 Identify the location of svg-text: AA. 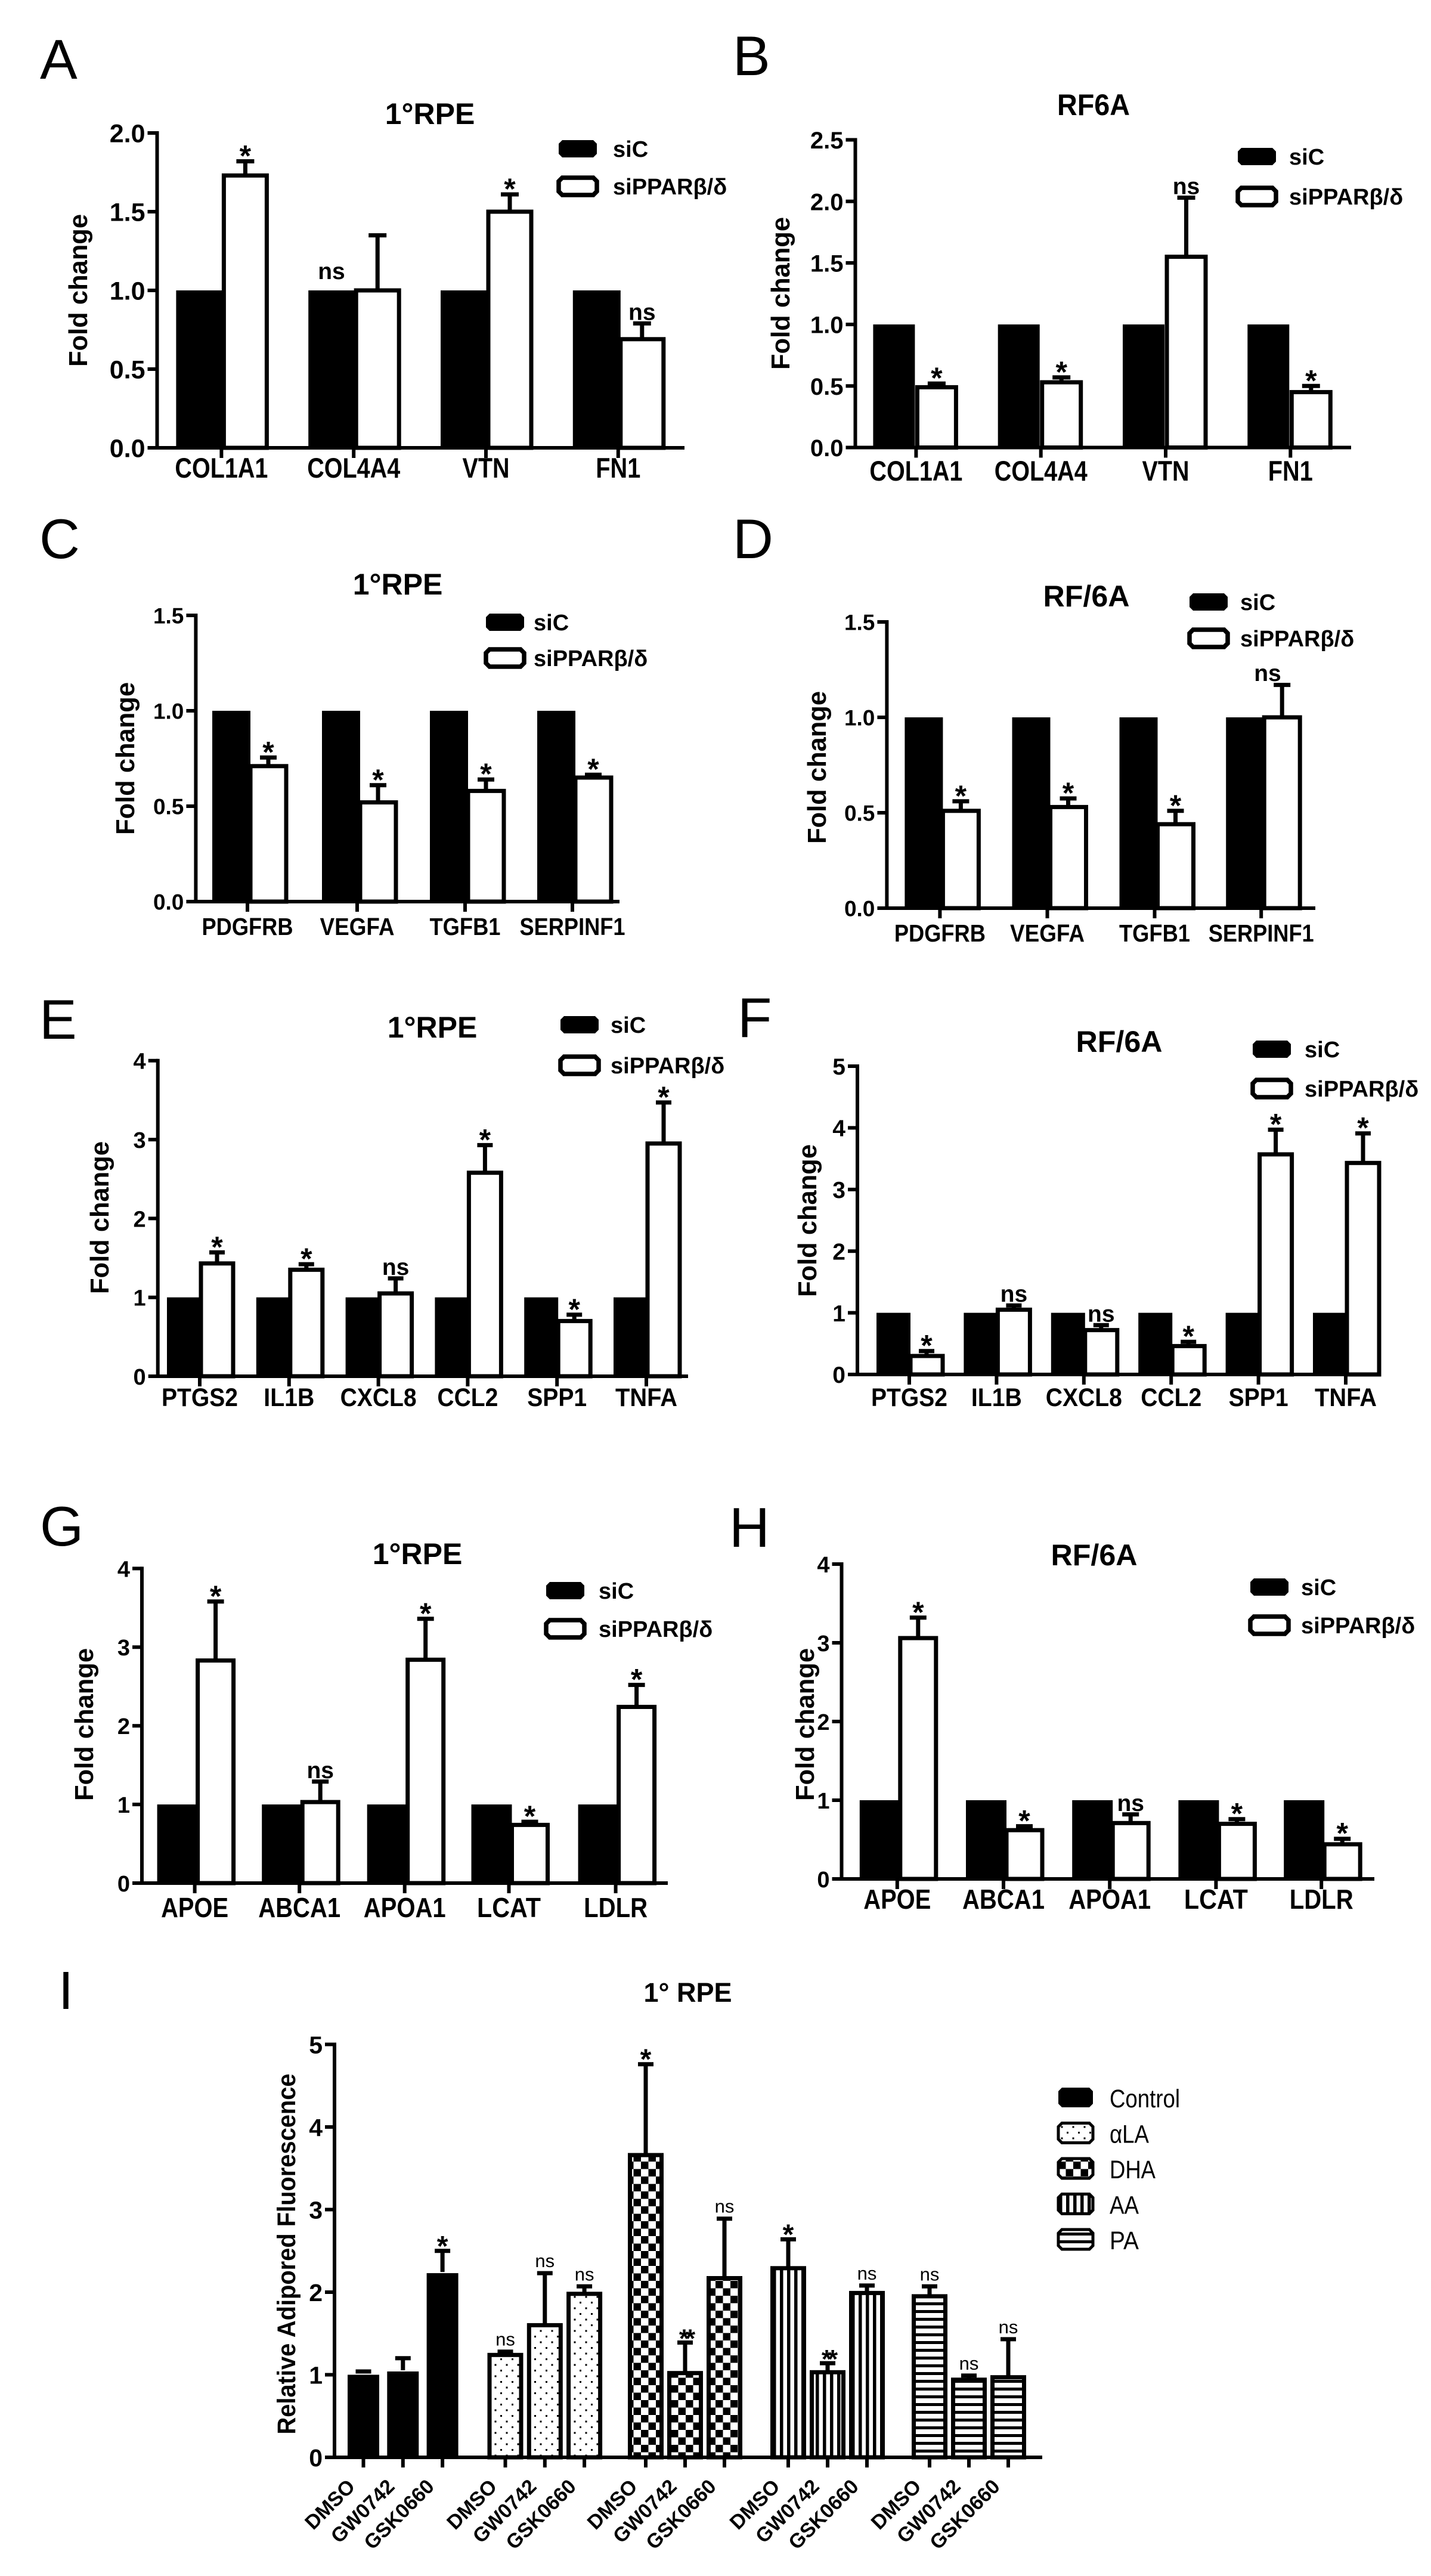
(1124, 2205).